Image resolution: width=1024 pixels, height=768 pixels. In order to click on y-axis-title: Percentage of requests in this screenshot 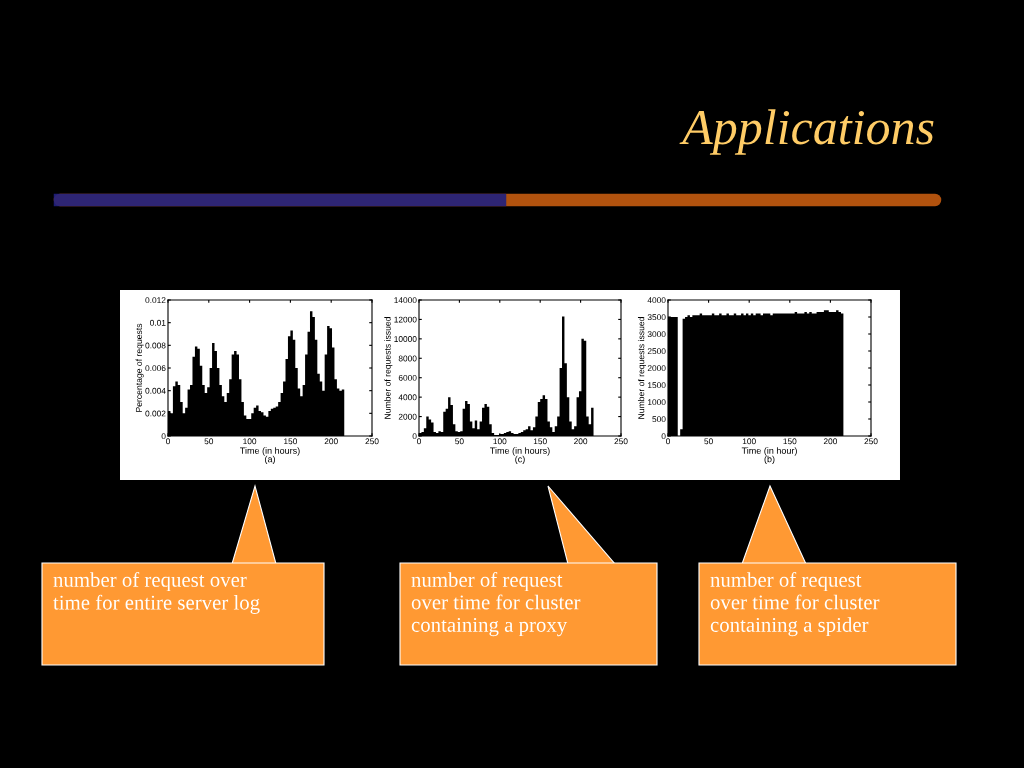, I will do `click(139, 367)`.